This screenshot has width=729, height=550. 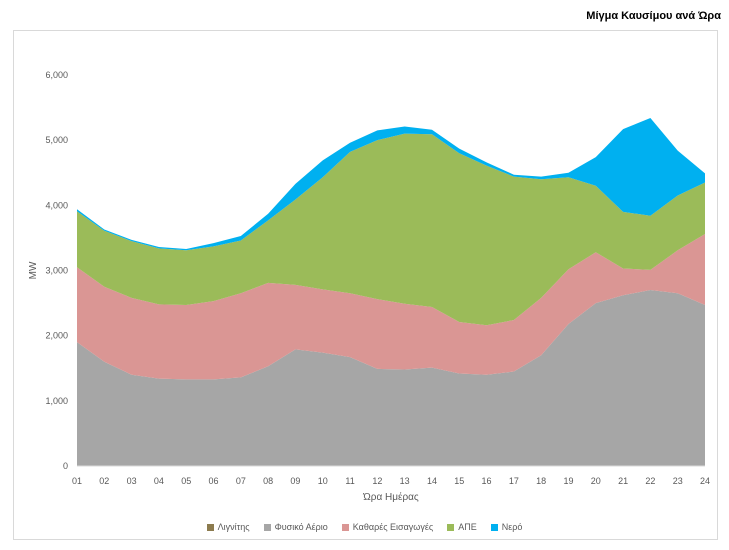 I want to click on x-tick-label: 16, so click(x=487, y=481).